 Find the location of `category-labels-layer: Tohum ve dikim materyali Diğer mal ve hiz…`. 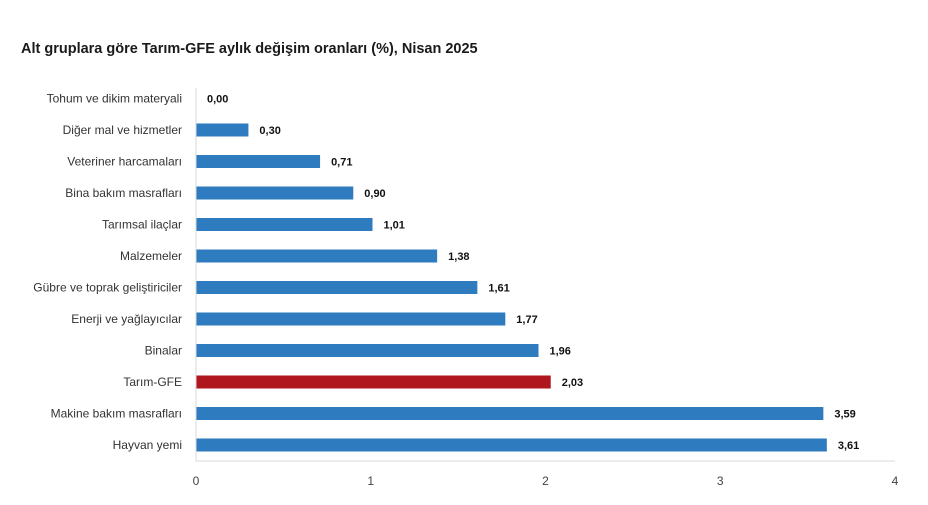

category-labels-layer: Tohum ve dikim materyali Diğer mal ve hiz… is located at coordinates (107, 272).